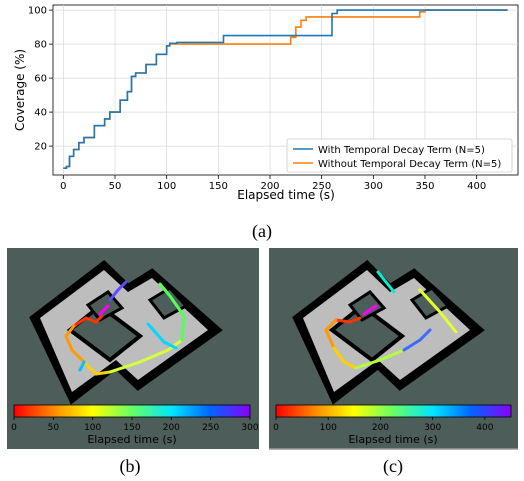  Describe the element at coordinates (476, 186) in the screenshot. I see `x-tick-label: 400` at that location.